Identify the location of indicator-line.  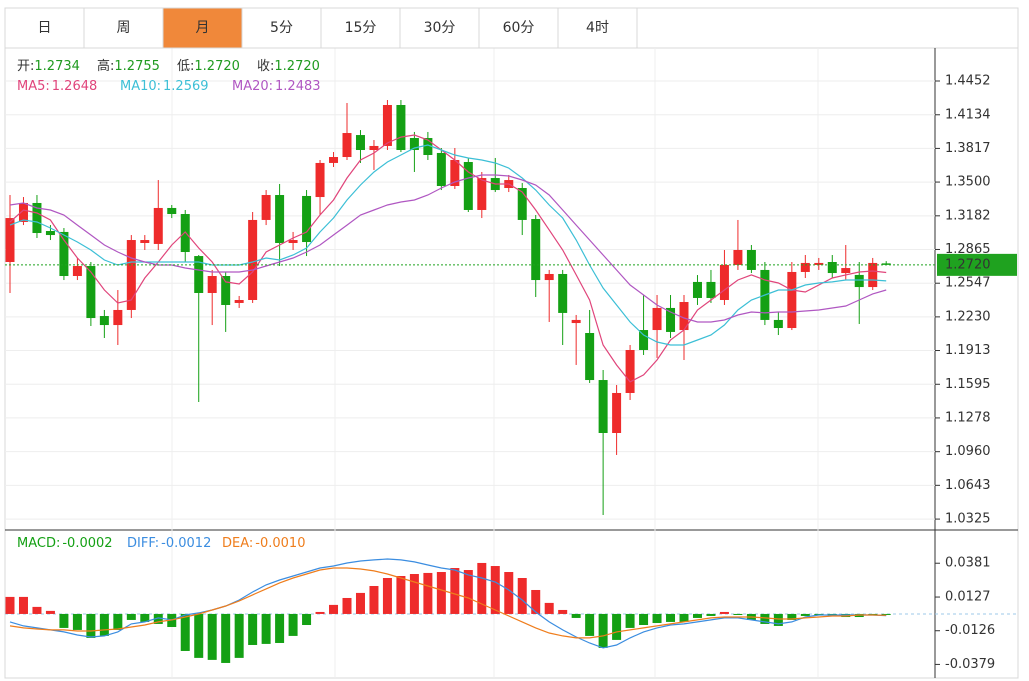
(448, 603).